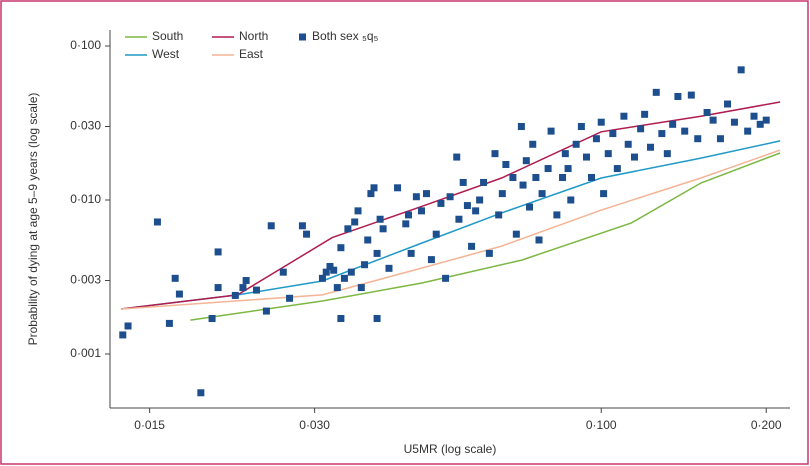 The image size is (810, 466). What do you see at coordinates (302, 37) in the screenshot?
I see `legend-swatch` at bounding box center [302, 37].